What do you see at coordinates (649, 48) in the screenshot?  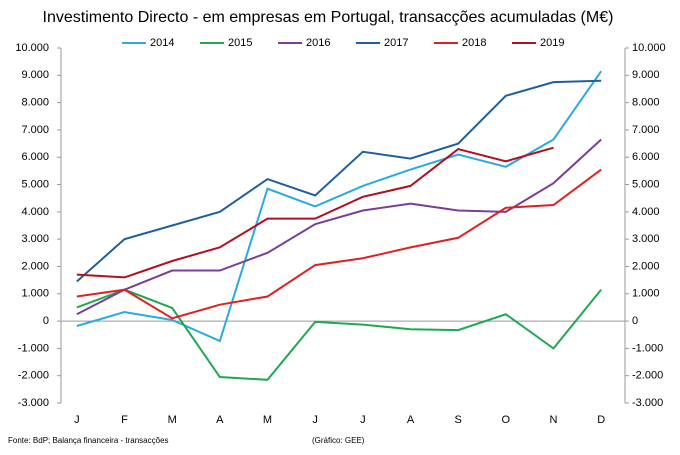 I see `y2-tick-label: 10.000` at bounding box center [649, 48].